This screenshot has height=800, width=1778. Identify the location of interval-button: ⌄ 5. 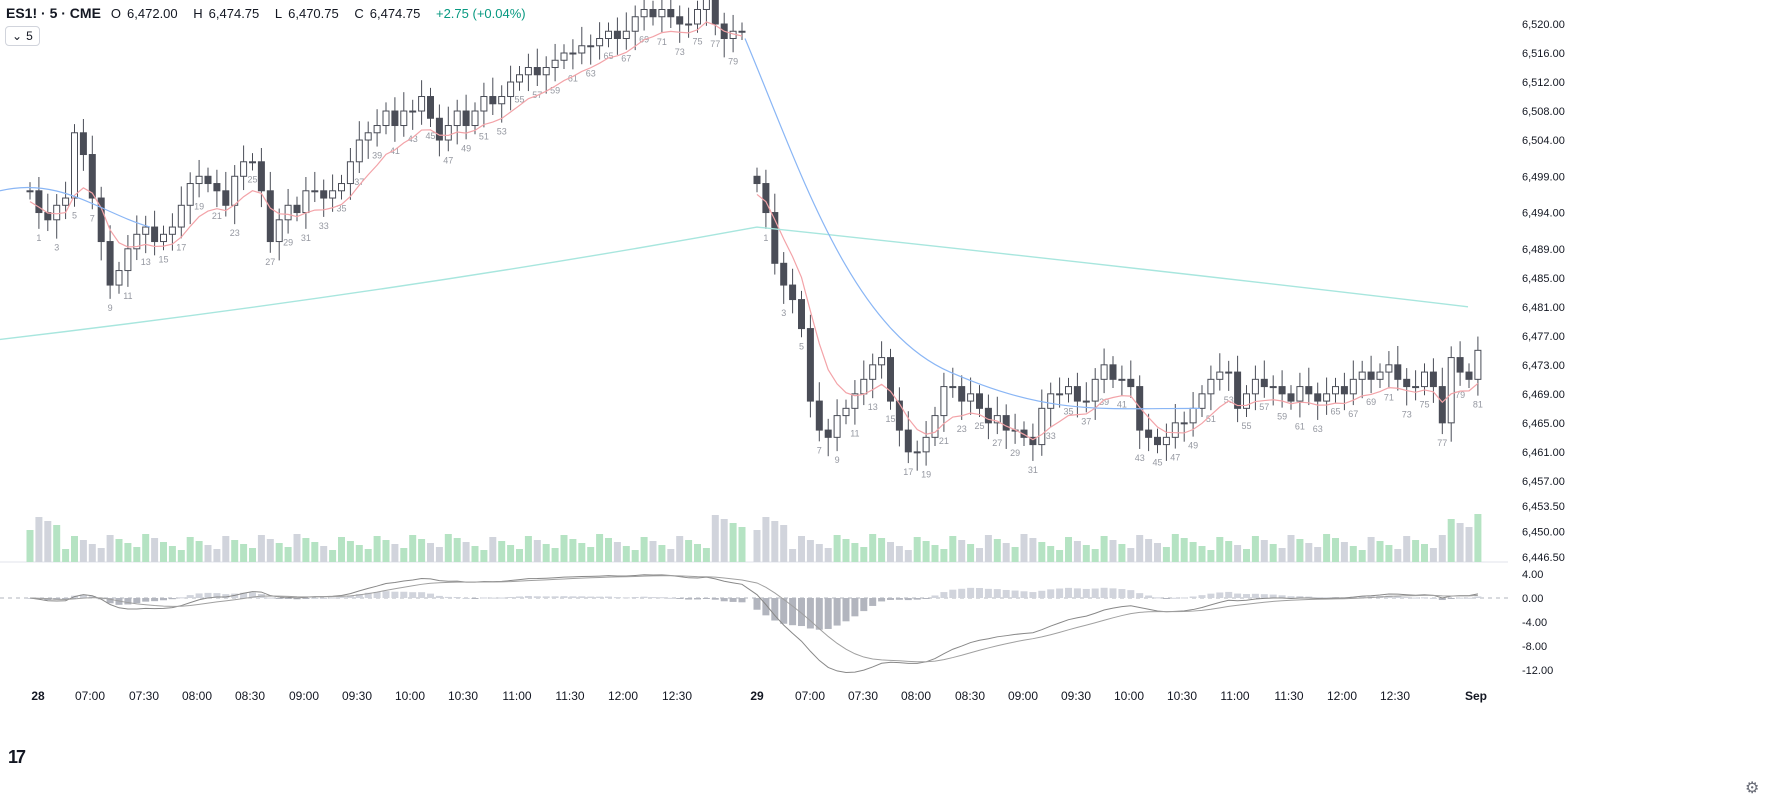
(22, 36).